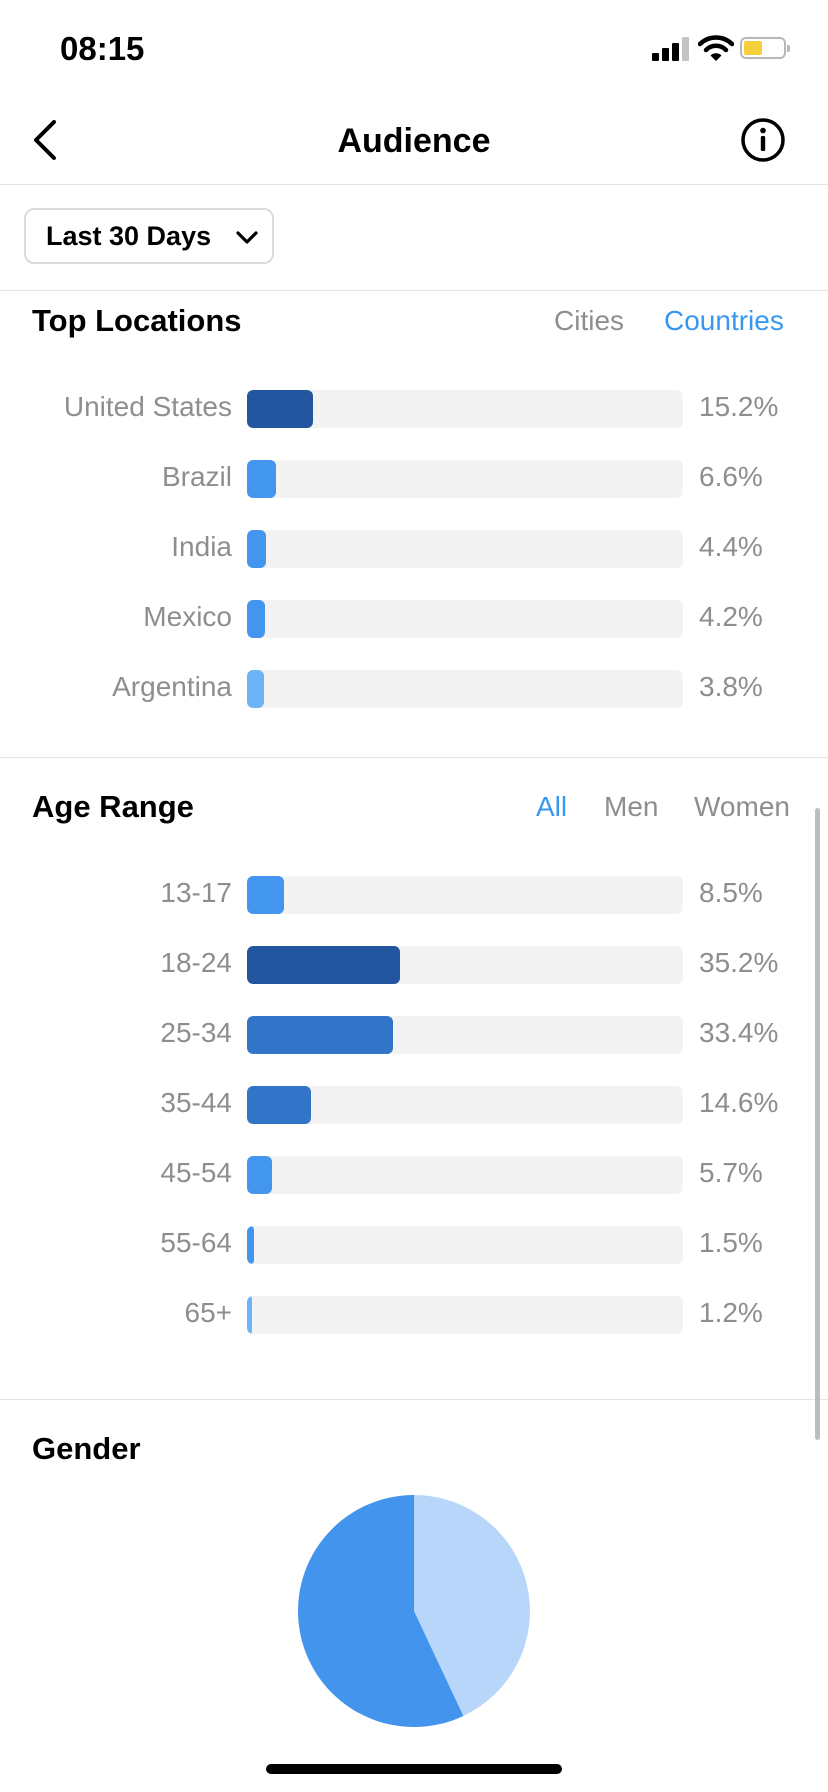  I want to click on location-label-united-states: United States, so click(147, 406).